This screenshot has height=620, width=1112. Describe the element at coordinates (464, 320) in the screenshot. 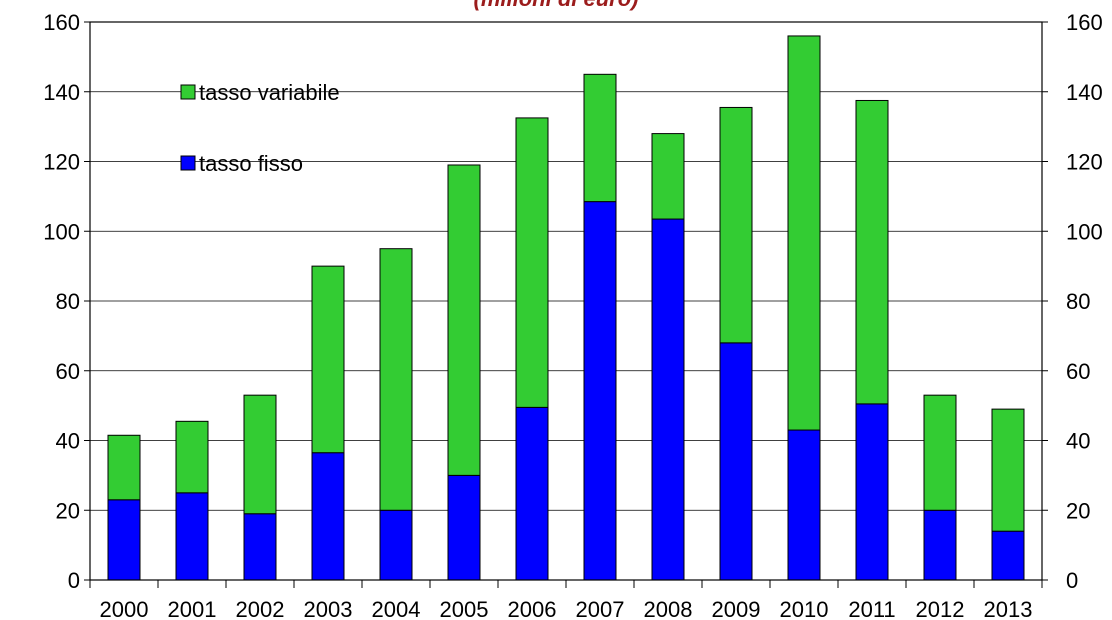

I see `bar-tasso-variabile-2005` at that location.